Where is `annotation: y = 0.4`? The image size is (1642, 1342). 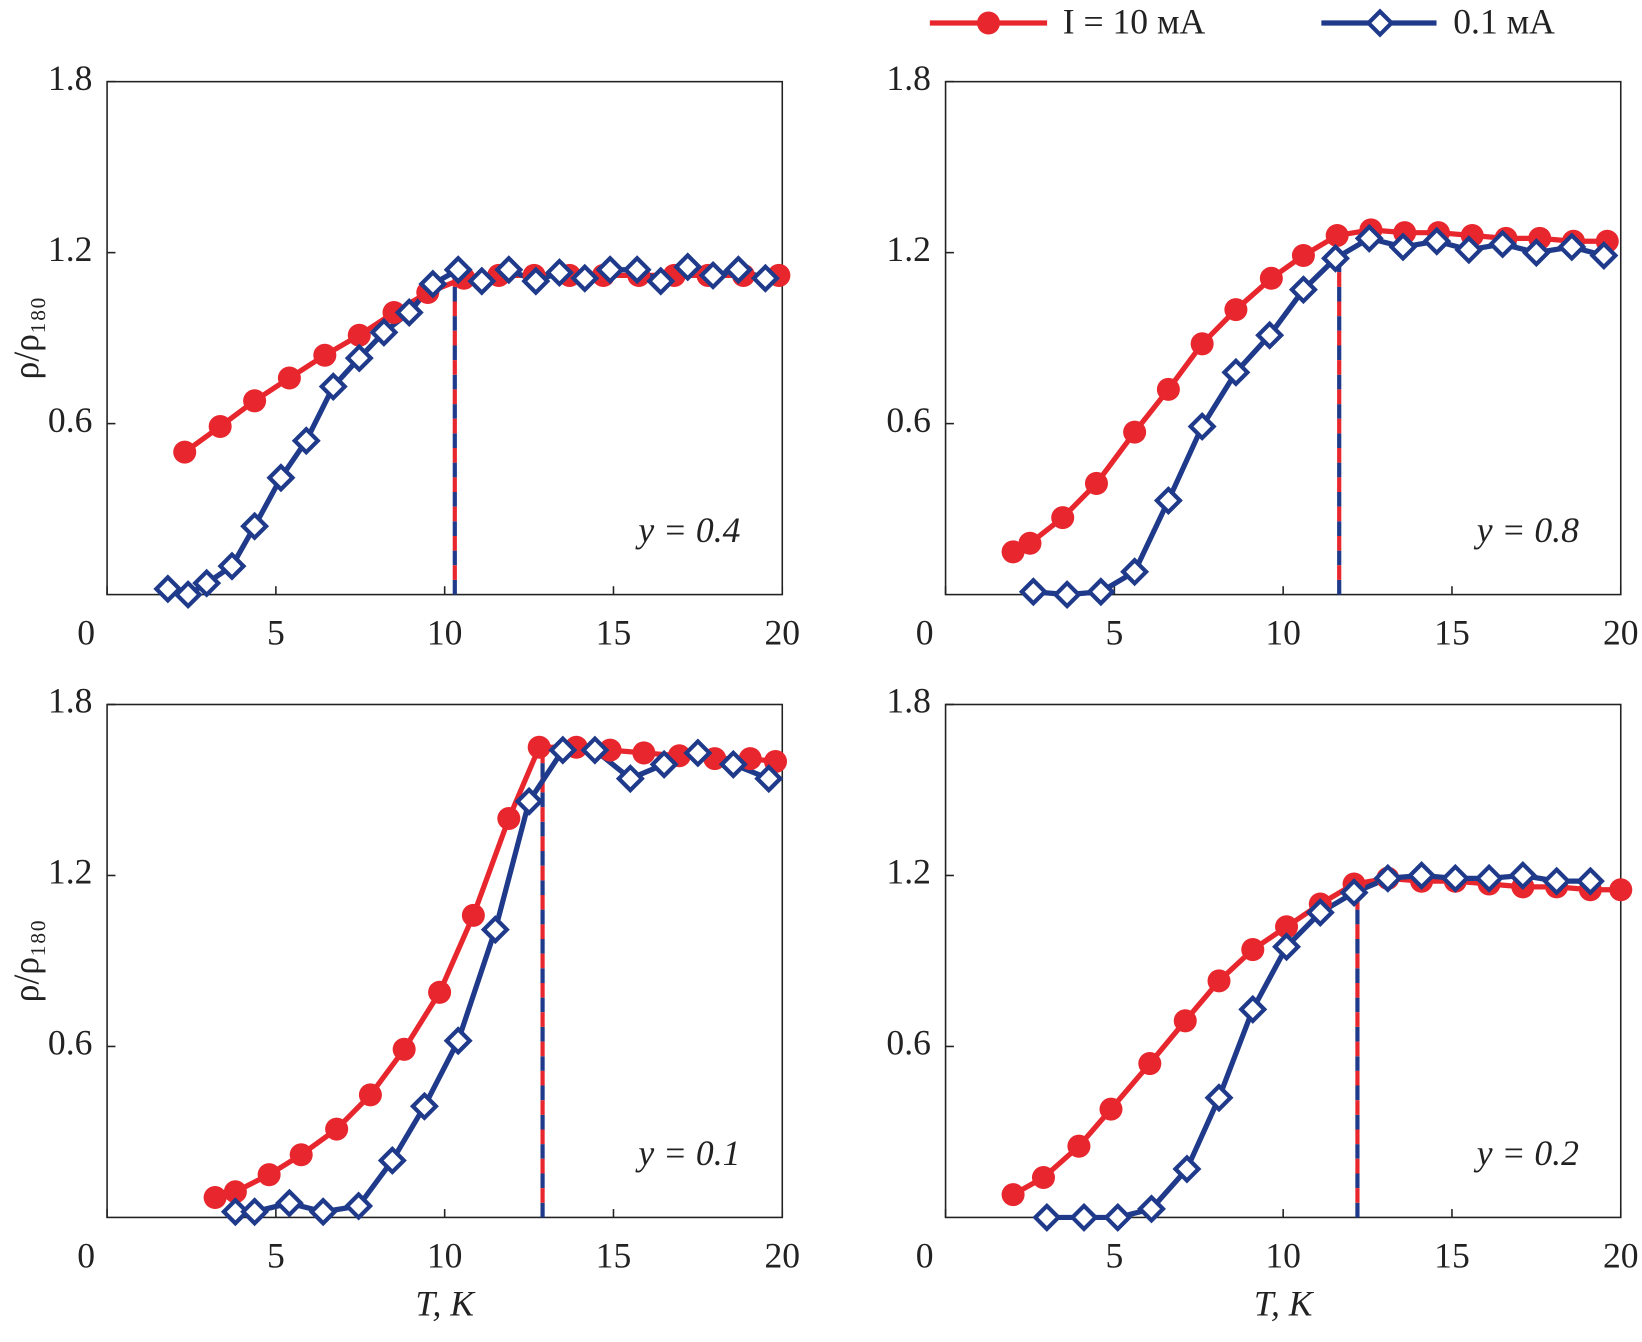
annotation: y = 0.4 is located at coordinates (687, 530).